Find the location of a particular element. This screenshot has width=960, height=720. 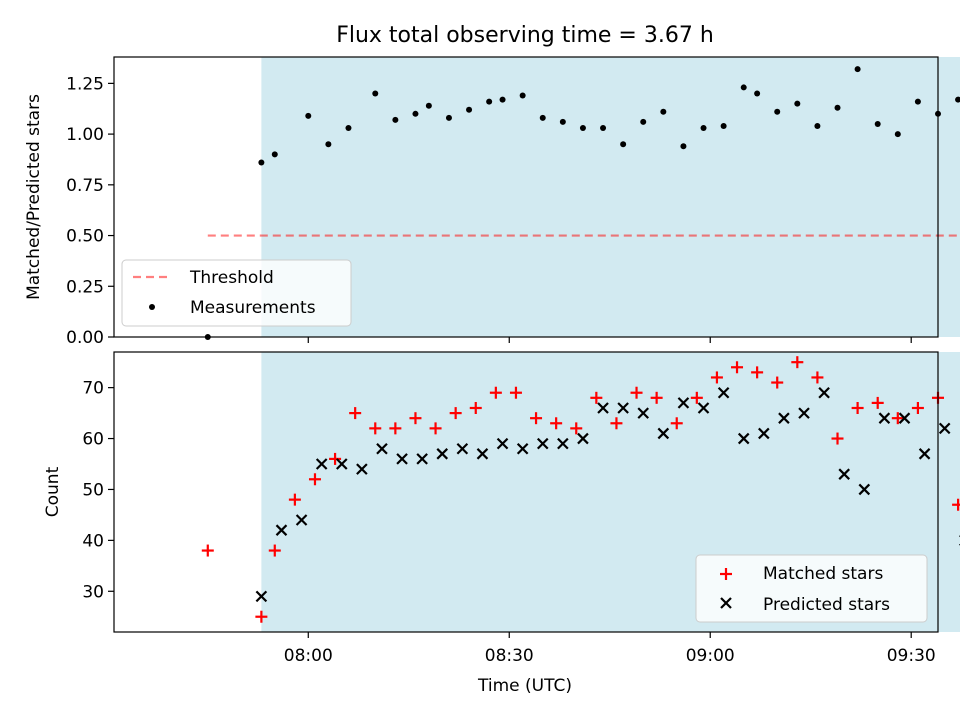

count-legend: Matched stars Predicted stars is located at coordinates (811, 588).